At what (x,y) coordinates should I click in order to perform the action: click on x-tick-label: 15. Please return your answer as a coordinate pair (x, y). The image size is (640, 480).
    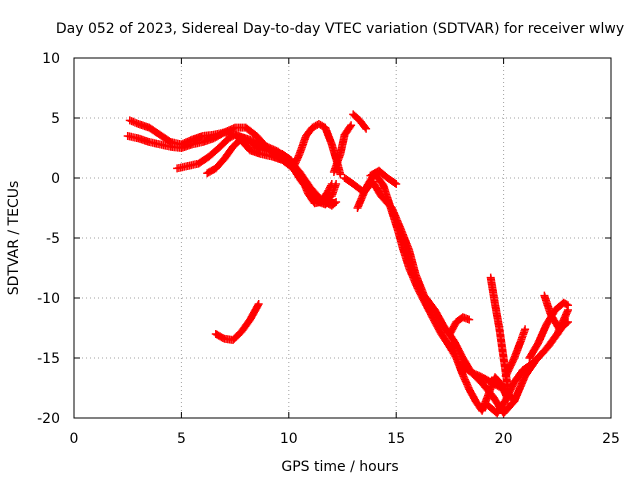
    Looking at the image, I should click on (396, 439).